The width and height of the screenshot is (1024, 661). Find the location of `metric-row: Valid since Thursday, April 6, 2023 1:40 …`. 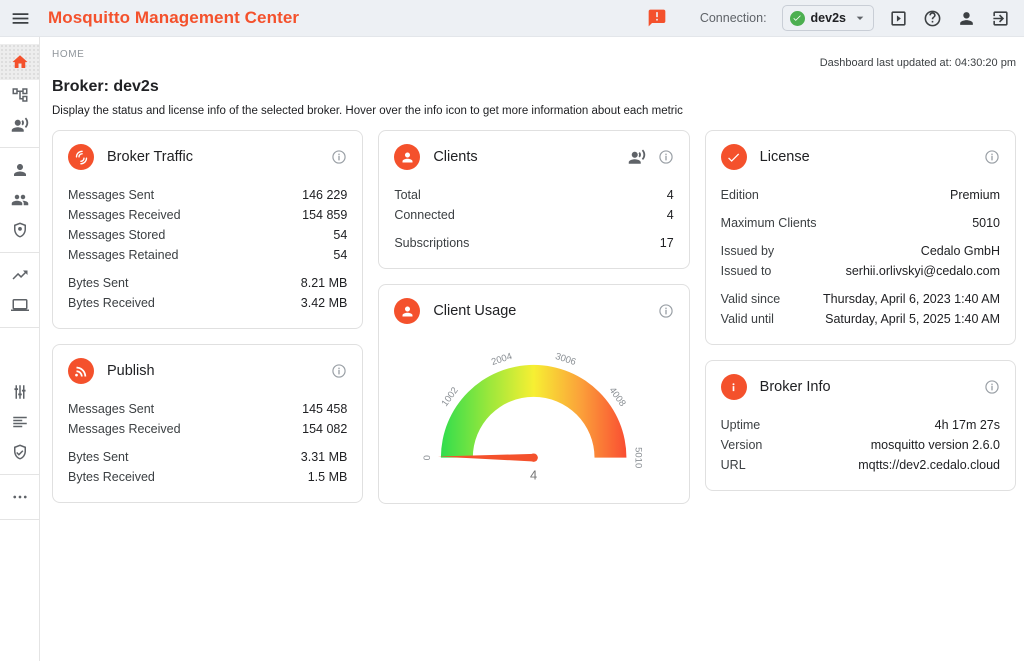

metric-row: Valid since Thursday, April 6, 2023 1:40 … is located at coordinates (860, 299).